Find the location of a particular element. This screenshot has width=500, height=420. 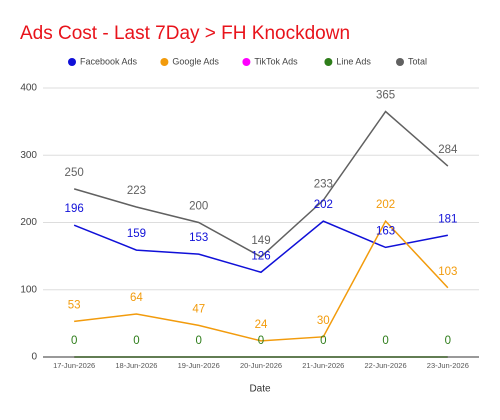

data-label: 284 is located at coordinates (448, 150).